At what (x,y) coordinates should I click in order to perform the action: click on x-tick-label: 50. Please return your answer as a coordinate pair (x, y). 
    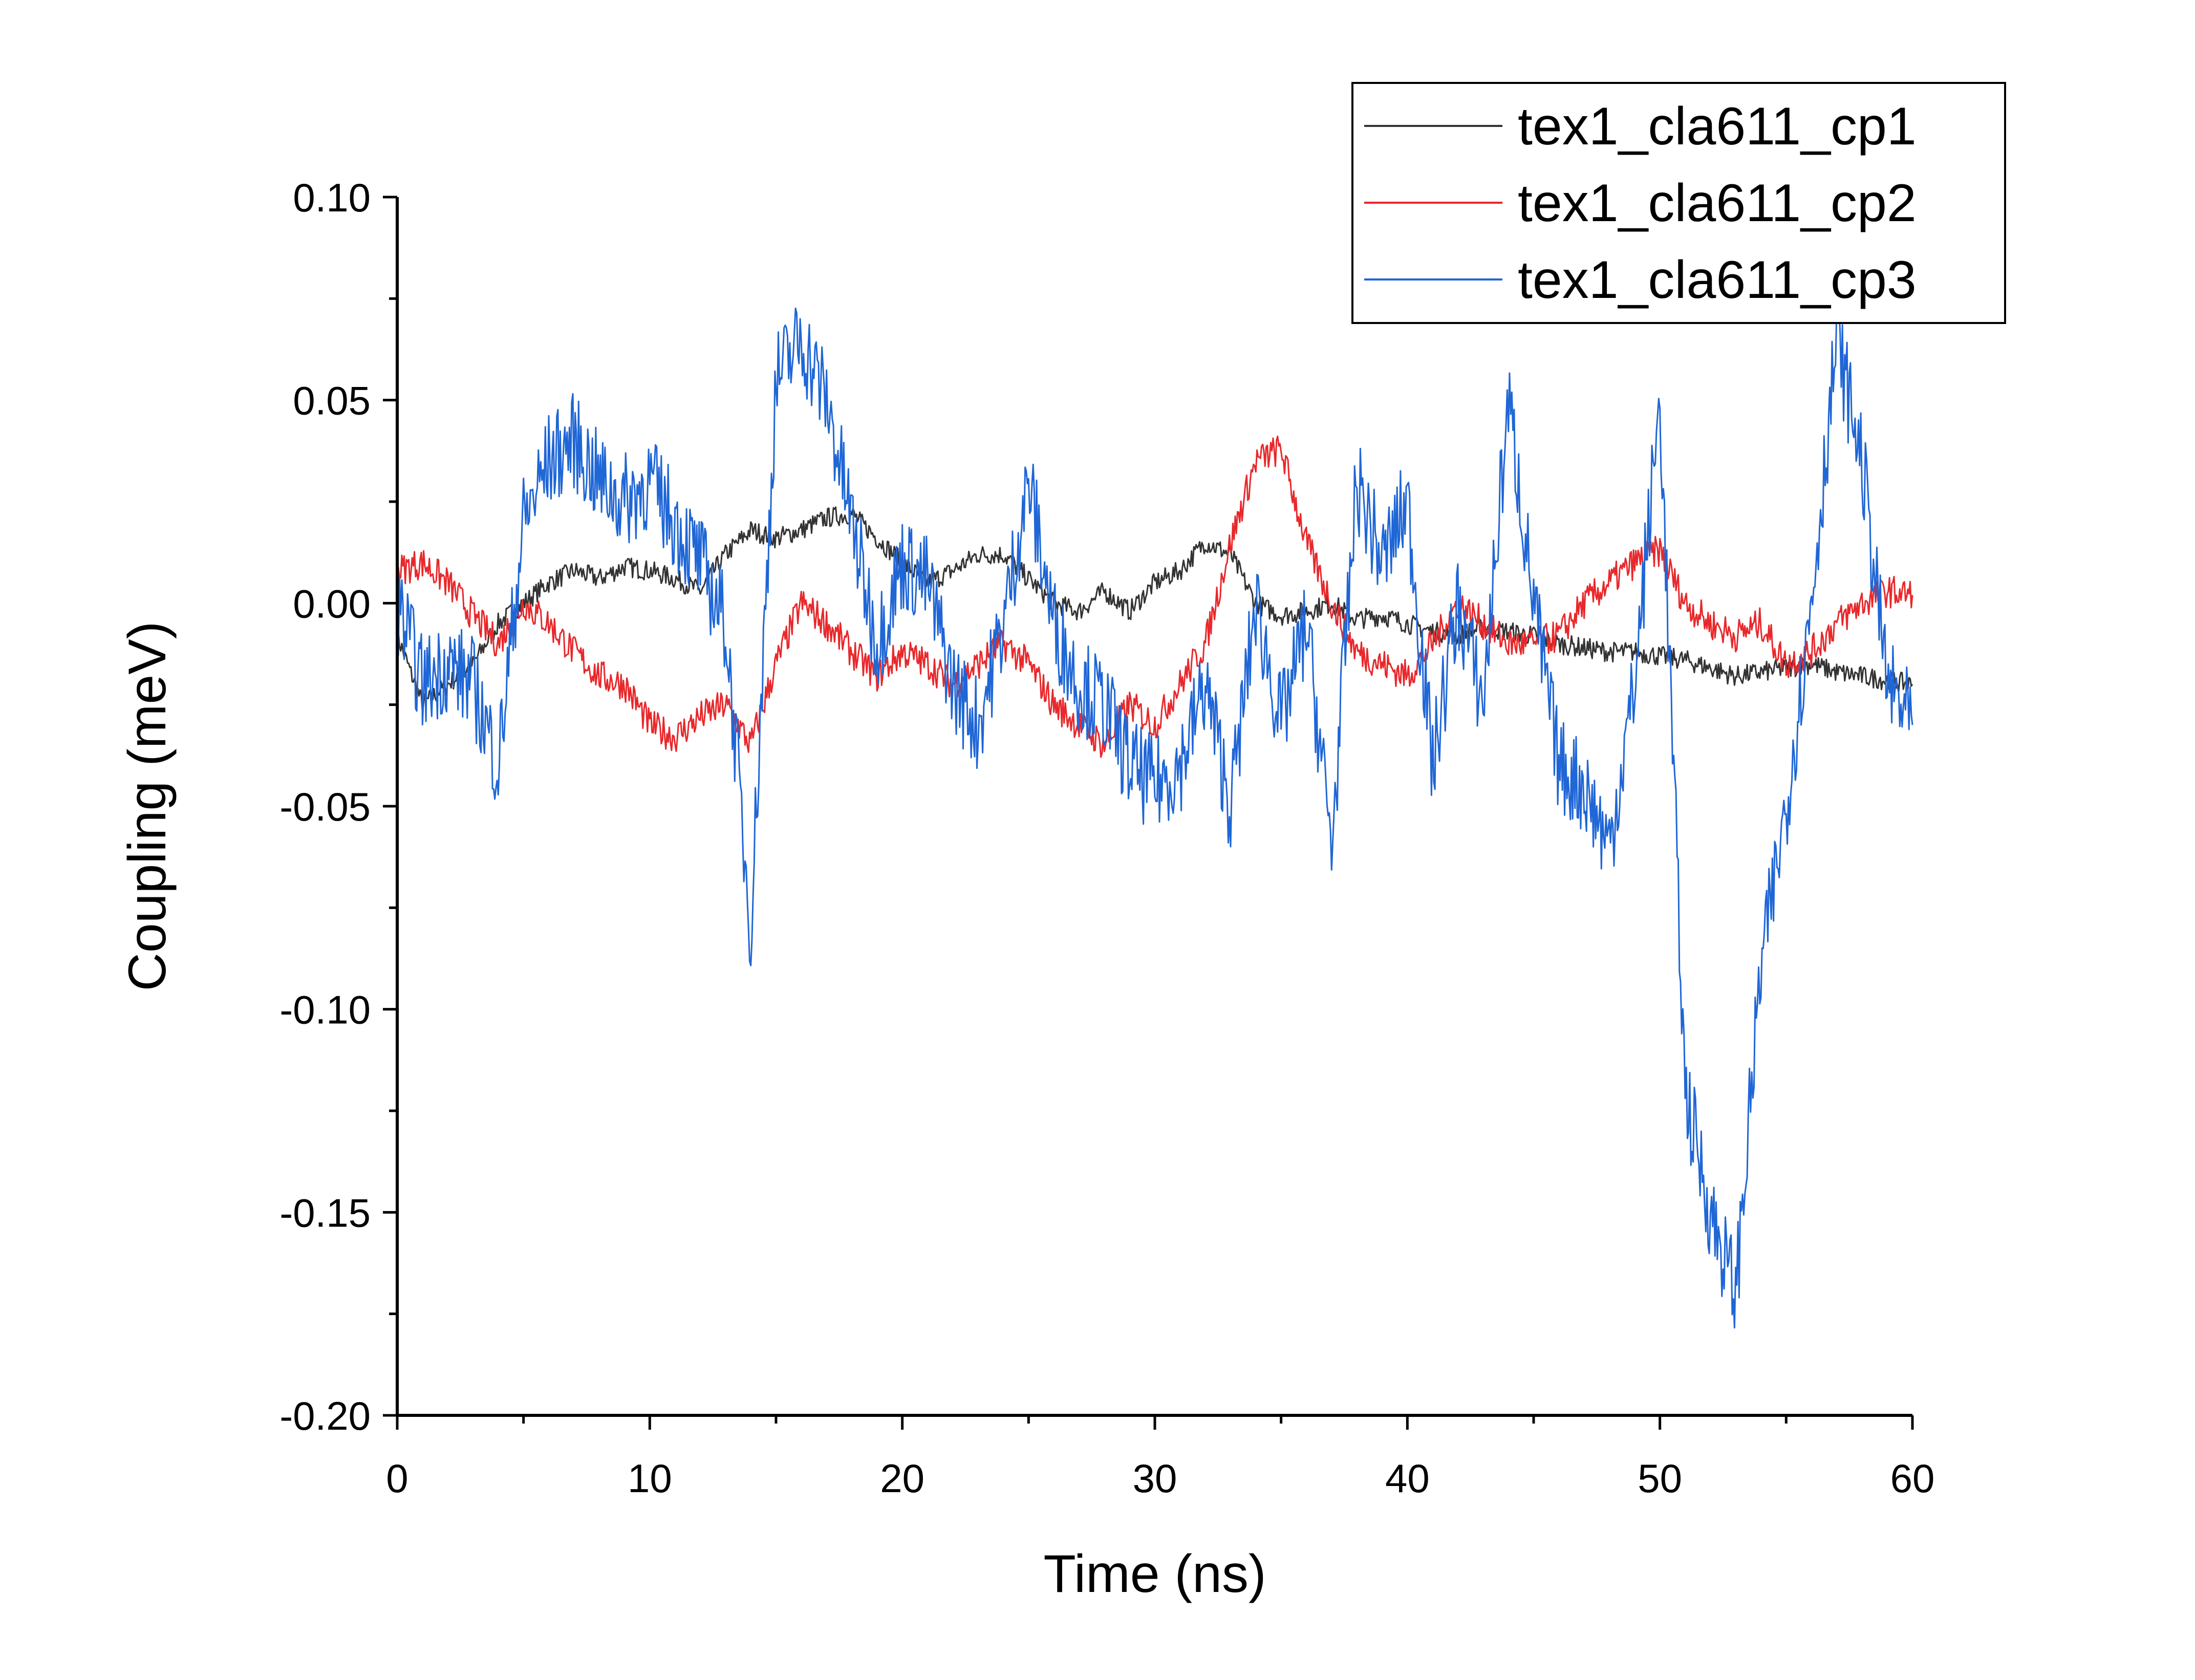
    Looking at the image, I should click on (1660, 1478).